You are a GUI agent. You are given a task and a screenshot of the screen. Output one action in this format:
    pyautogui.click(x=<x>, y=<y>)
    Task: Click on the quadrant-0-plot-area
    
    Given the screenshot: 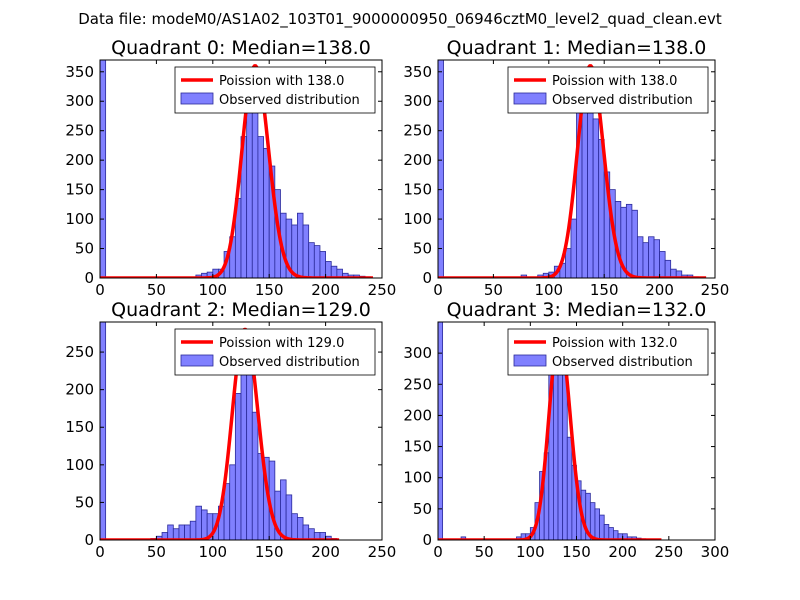 What is the action you would take?
    pyautogui.click(x=237, y=169)
    